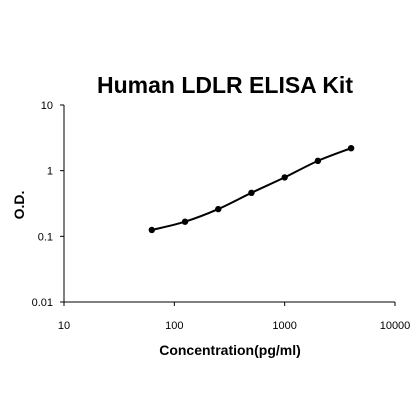 This screenshot has width=420, height=420. I want to click on y-axis-label: O.D., so click(19, 205).